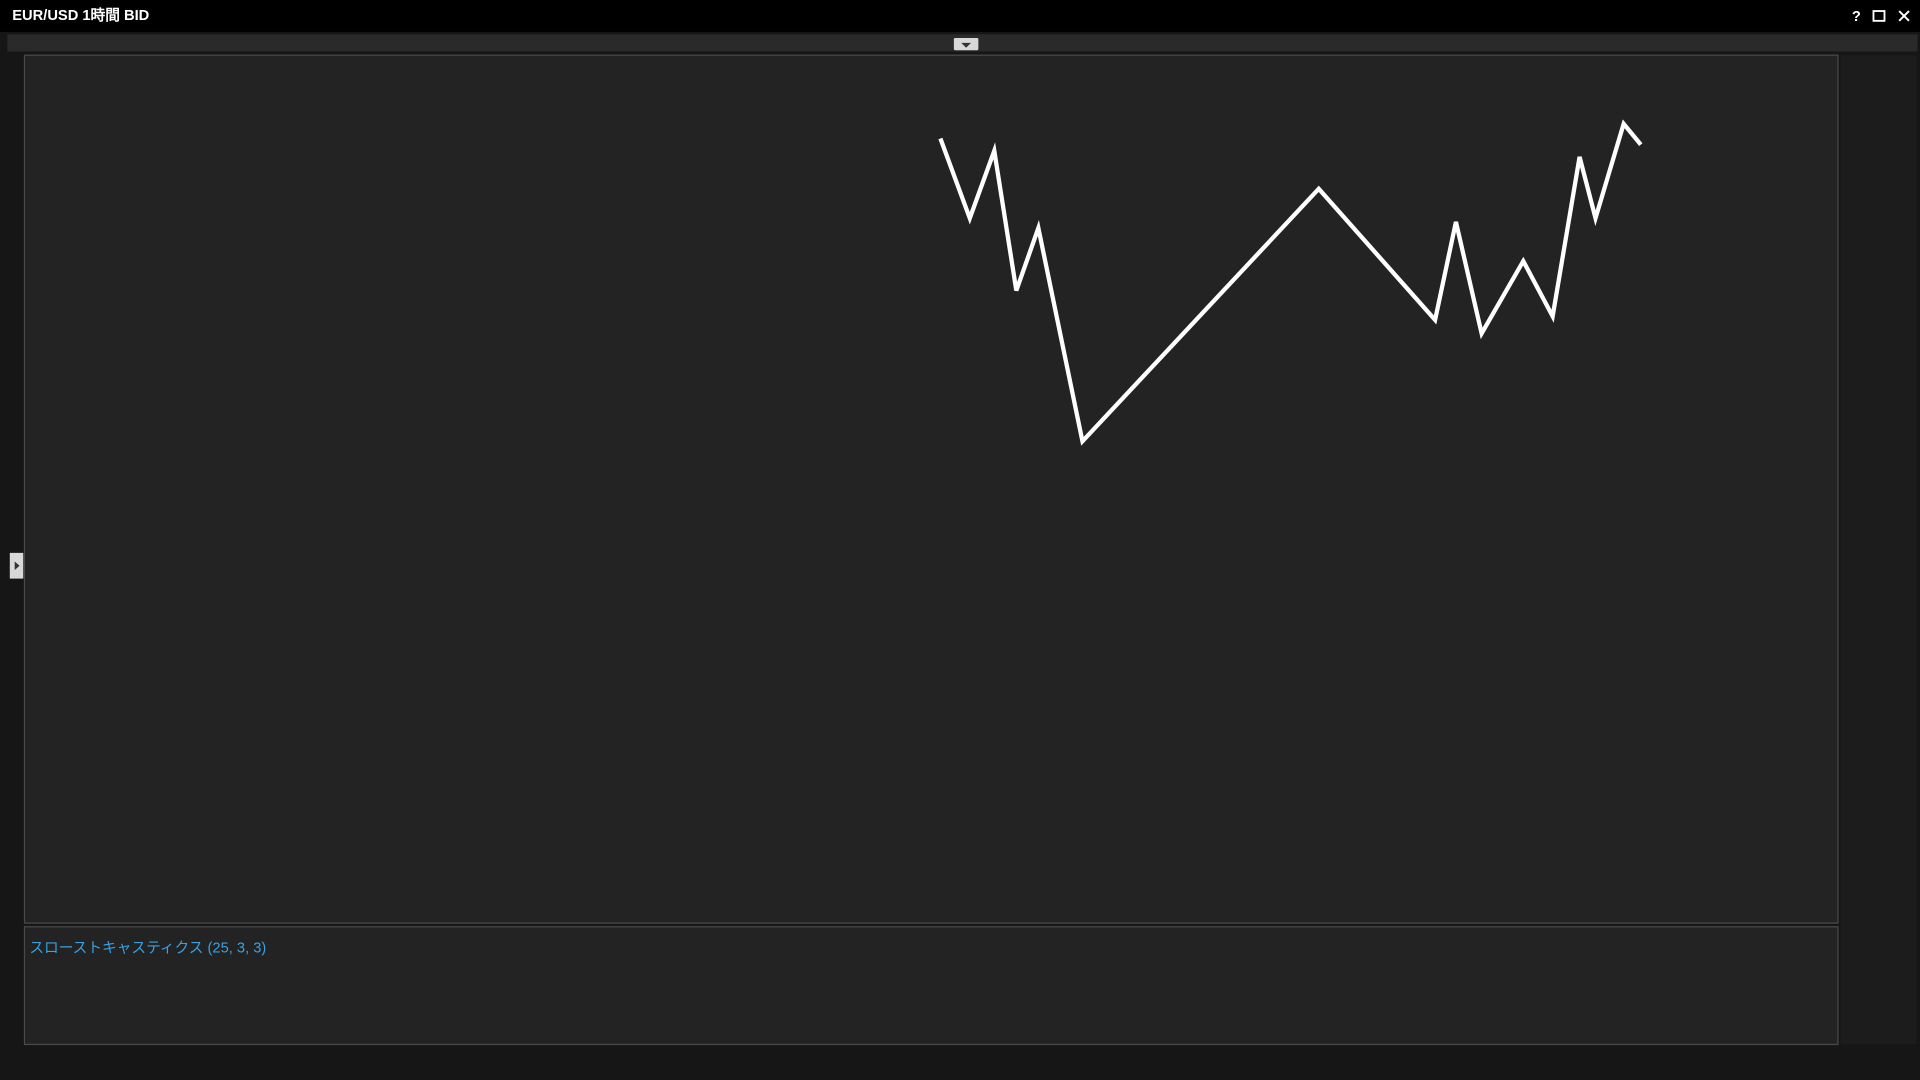 The height and width of the screenshot is (1080, 1920). Describe the element at coordinates (1904, 16) in the screenshot. I see `close-button` at that location.